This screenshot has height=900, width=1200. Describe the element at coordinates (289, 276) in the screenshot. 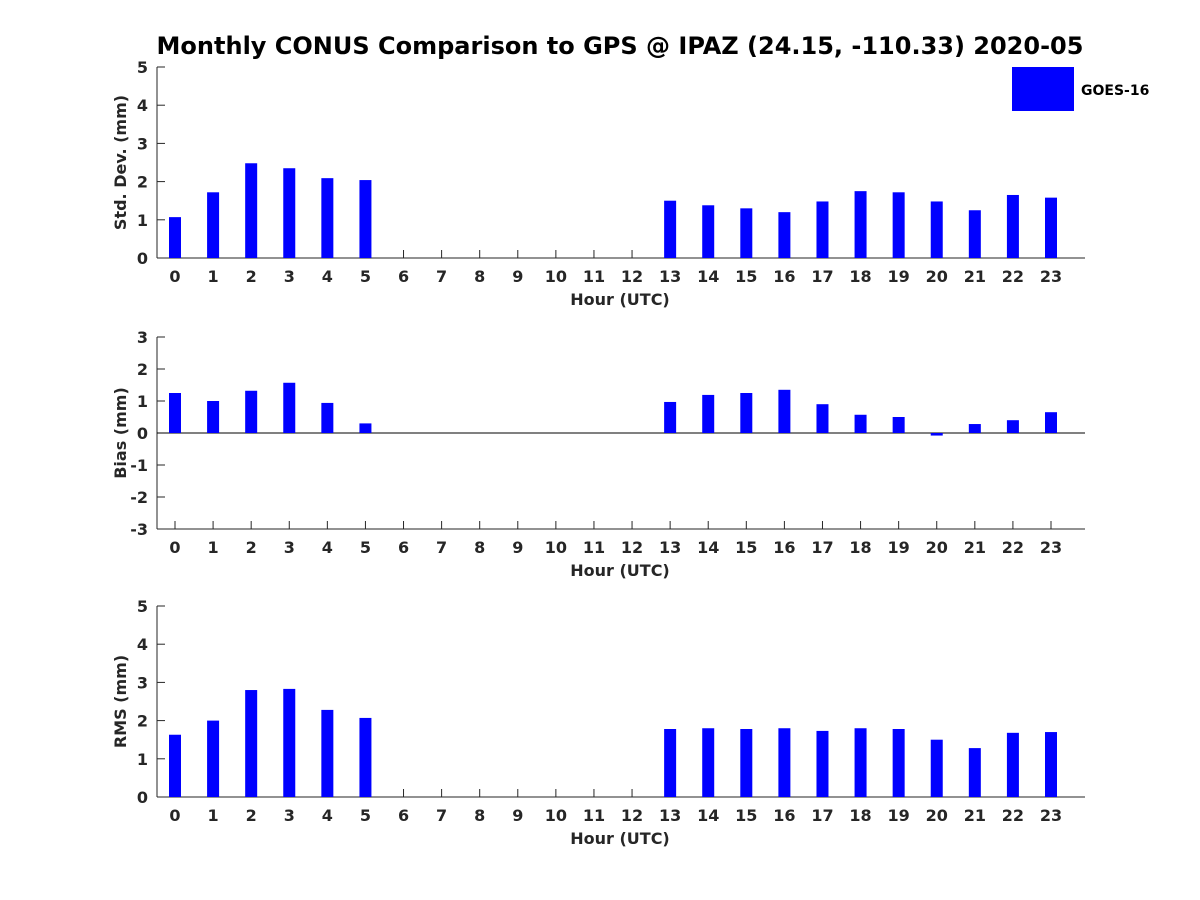

I see `stddev-x-tick-label: 3` at that location.